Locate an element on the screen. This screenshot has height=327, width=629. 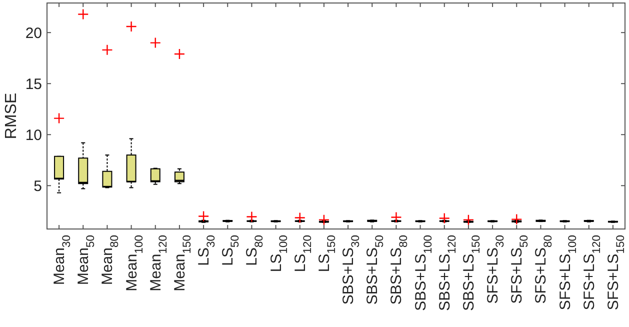
y-tick-label: 5 is located at coordinates (38, 186).